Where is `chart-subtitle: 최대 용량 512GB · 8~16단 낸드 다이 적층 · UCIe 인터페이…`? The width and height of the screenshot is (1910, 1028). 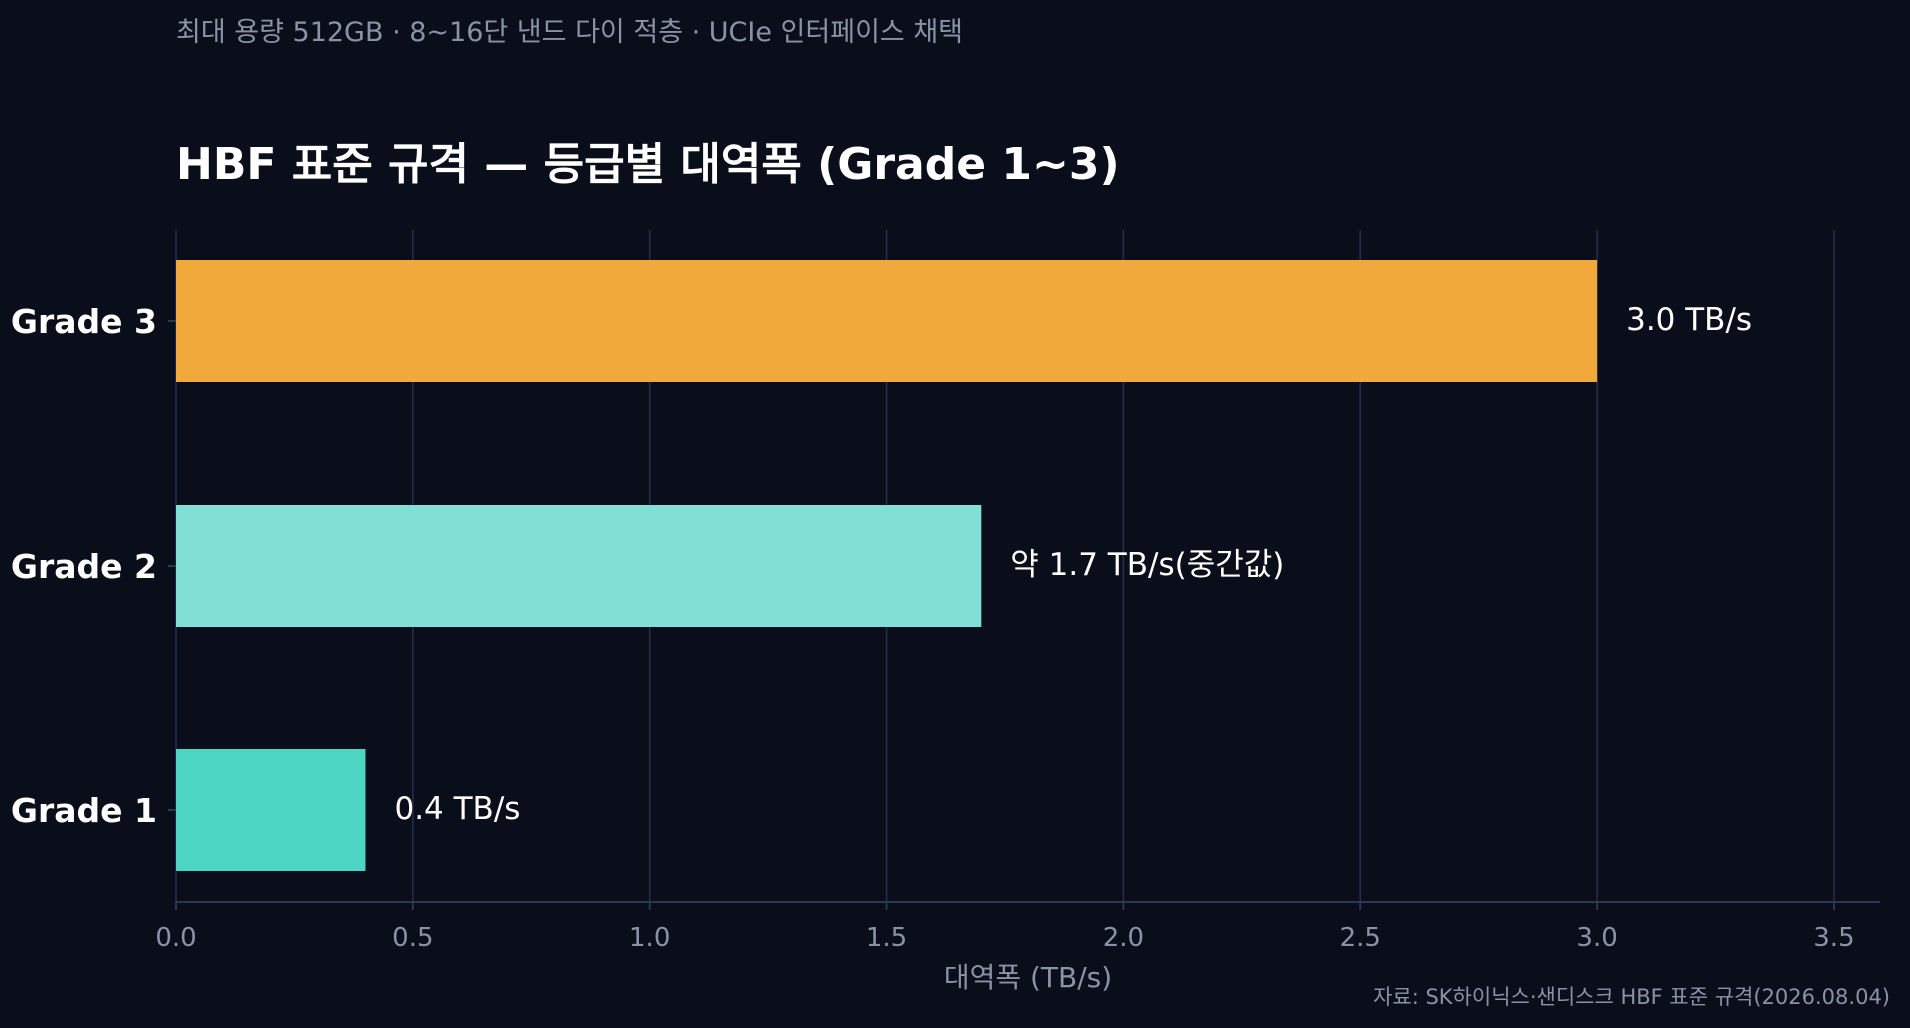
chart-subtitle: 최대 용량 512GB · 8~16단 낸드 다이 적층 · UCIe 인터페이… is located at coordinates (569, 32).